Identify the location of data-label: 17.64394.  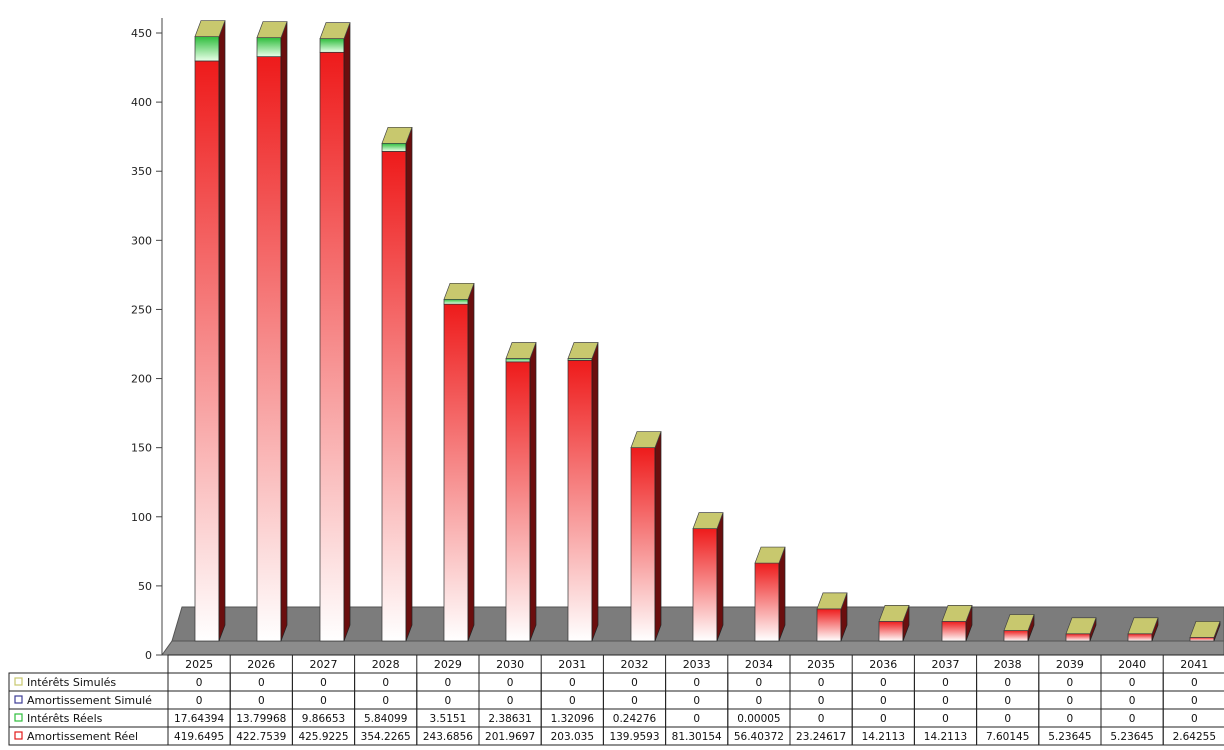
(199, 719).